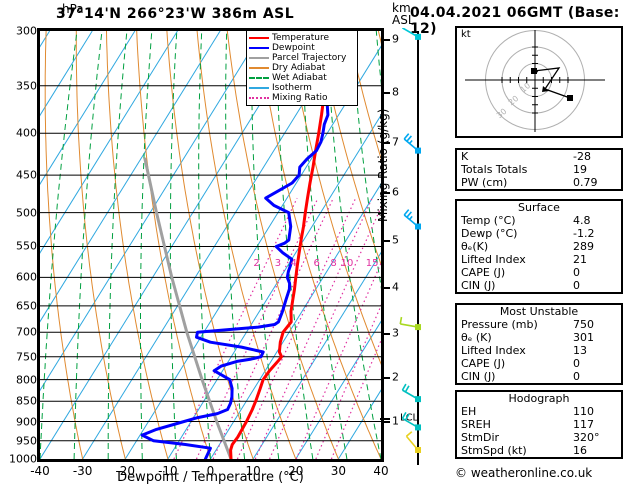 Image resolution: width=629 pixels, height=486 pixels. I want to click on hodograph-ring-label: 10, so click(526, 87).